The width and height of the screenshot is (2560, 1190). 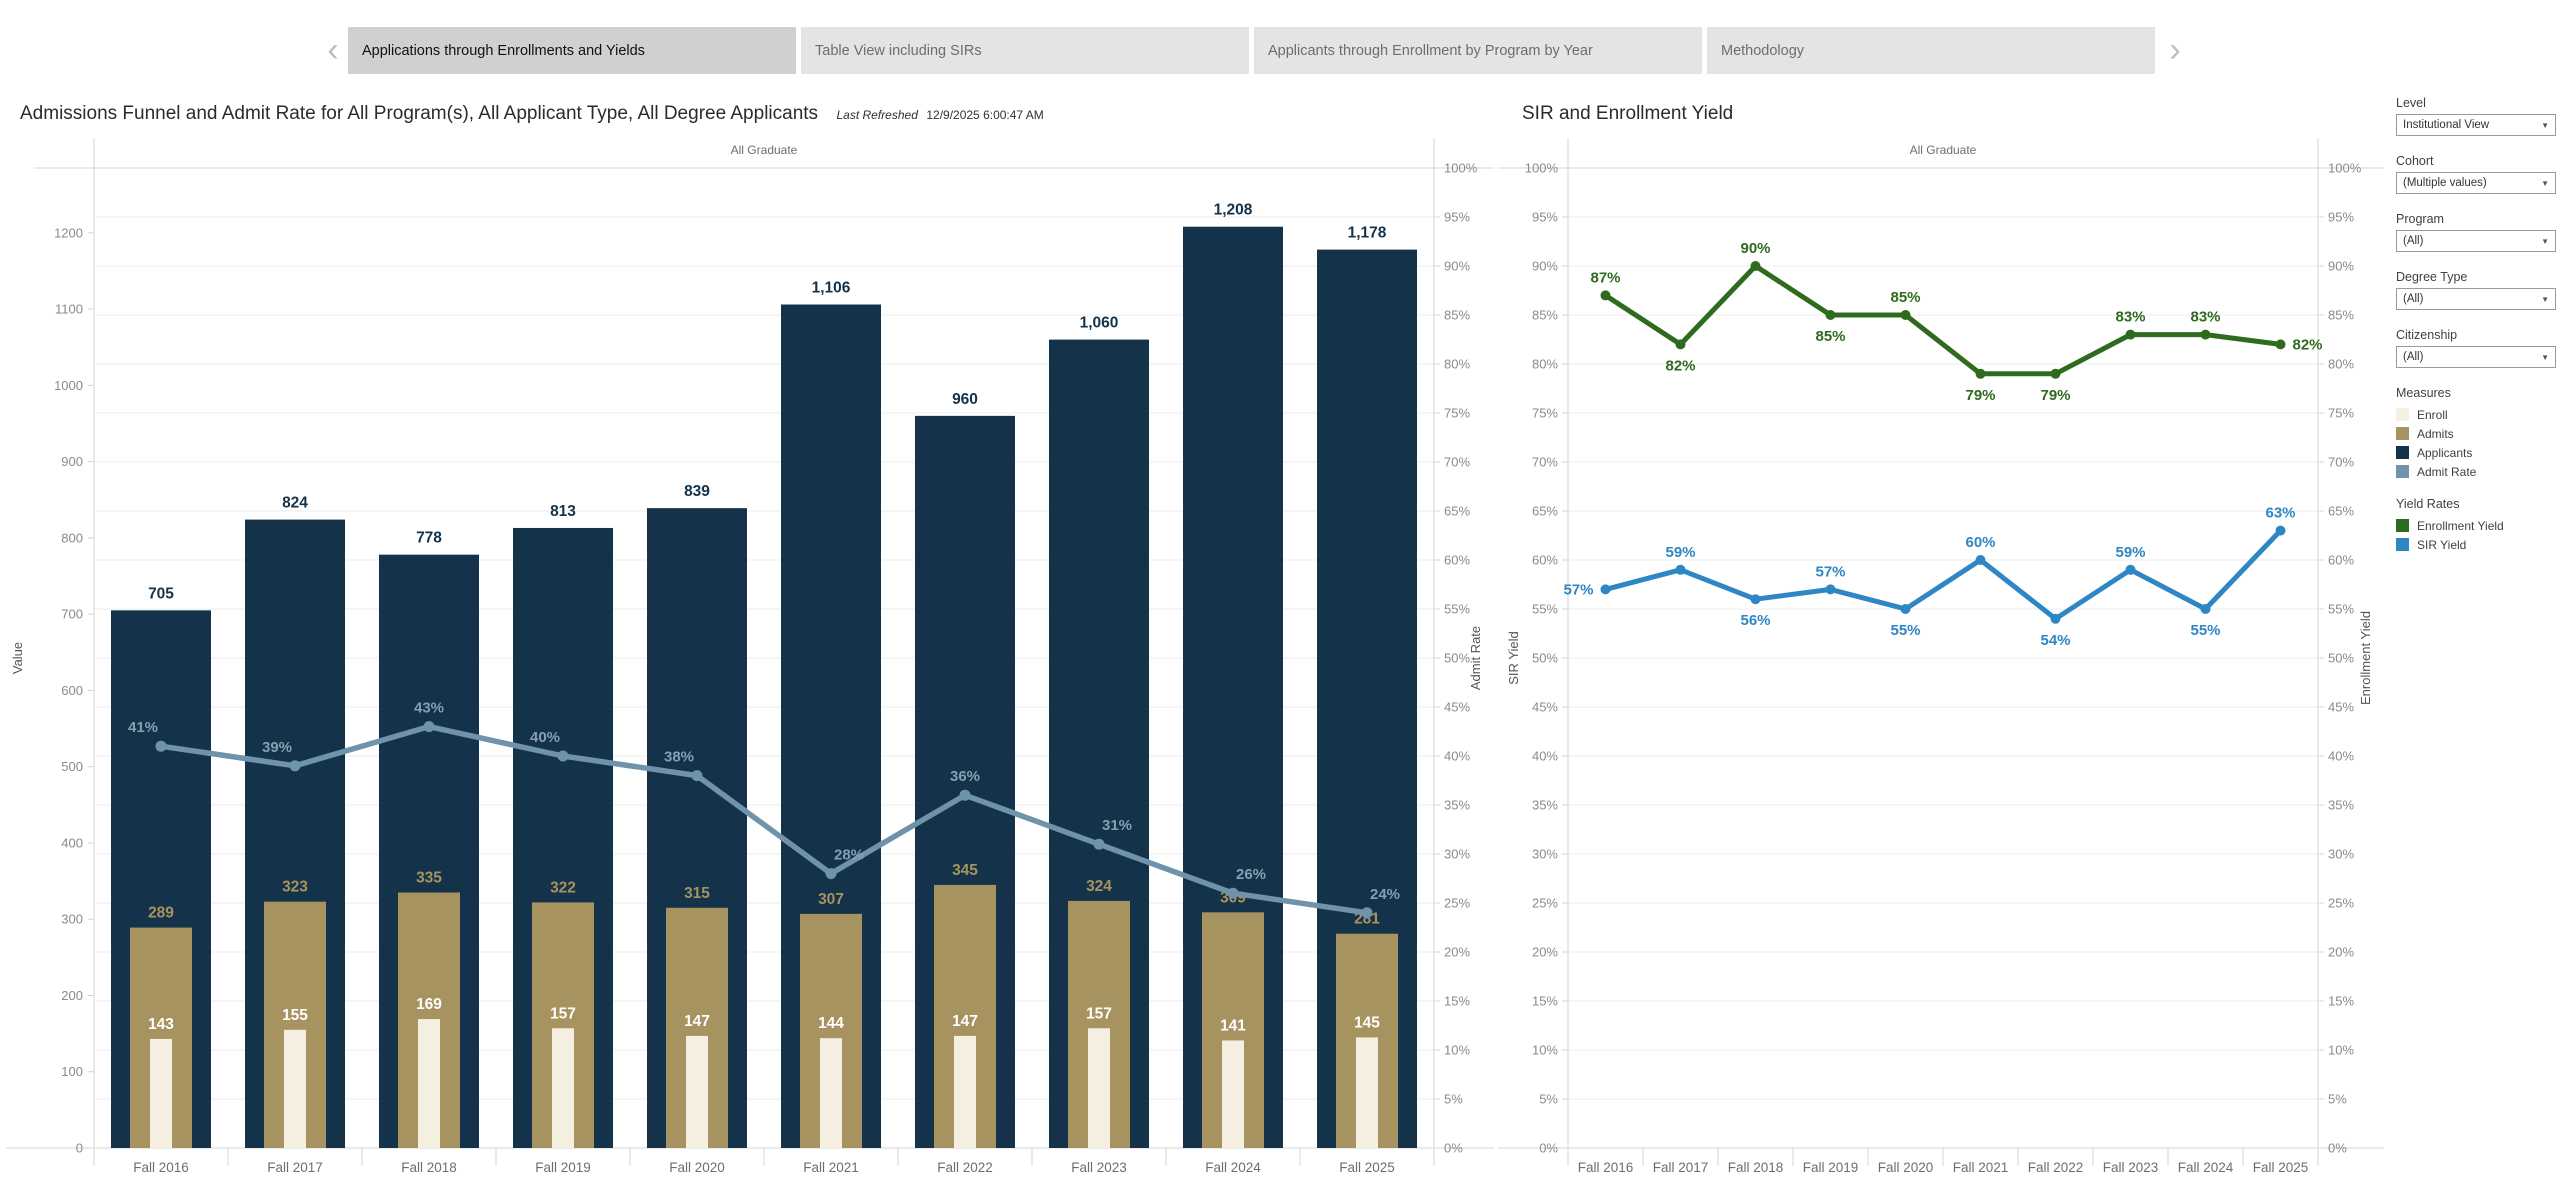 What do you see at coordinates (1545, 462) in the screenshot?
I see `sir-yield-tick-label: 70%` at bounding box center [1545, 462].